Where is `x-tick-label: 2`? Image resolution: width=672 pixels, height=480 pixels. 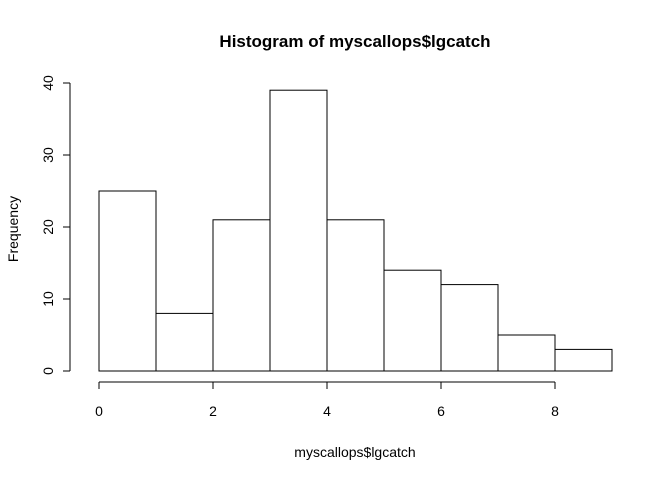 x-tick-label: 2 is located at coordinates (213, 411).